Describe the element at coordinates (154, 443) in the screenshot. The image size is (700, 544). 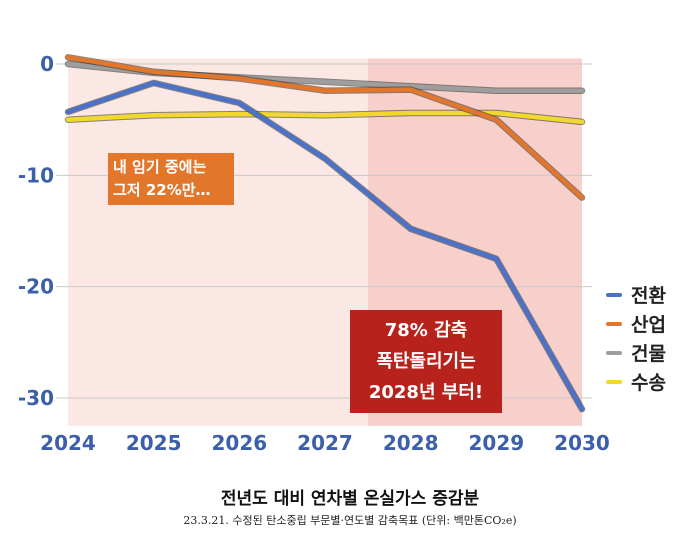
I see `x-tick-label-1: 2025` at that location.